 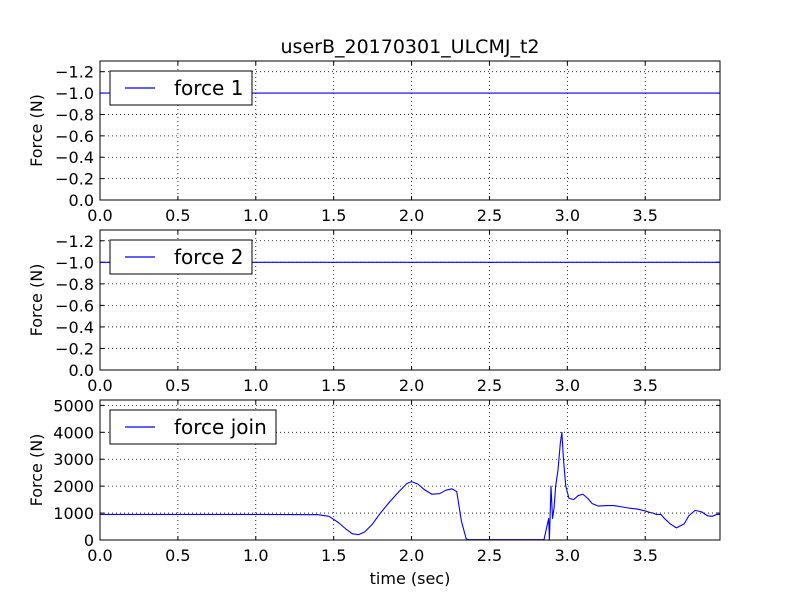 I want to click on y-tick-label: 5000, so click(x=73, y=405).